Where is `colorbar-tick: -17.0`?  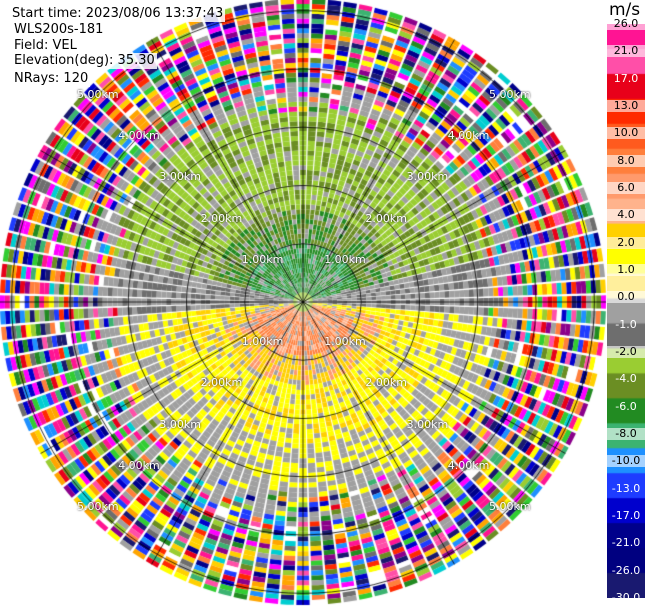
colorbar-tick: -17.0 is located at coordinates (626, 515).